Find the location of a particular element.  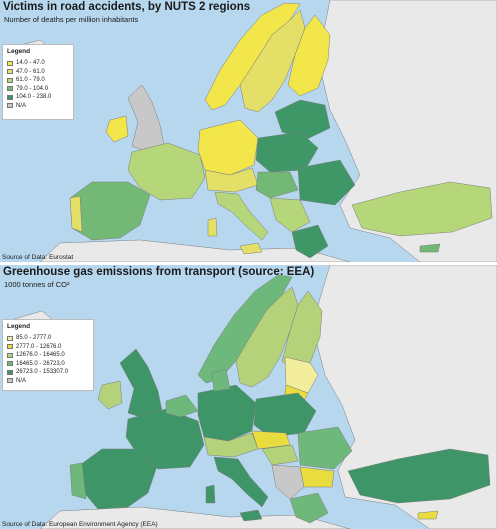

greece-region is located at coordinates (310, 241).